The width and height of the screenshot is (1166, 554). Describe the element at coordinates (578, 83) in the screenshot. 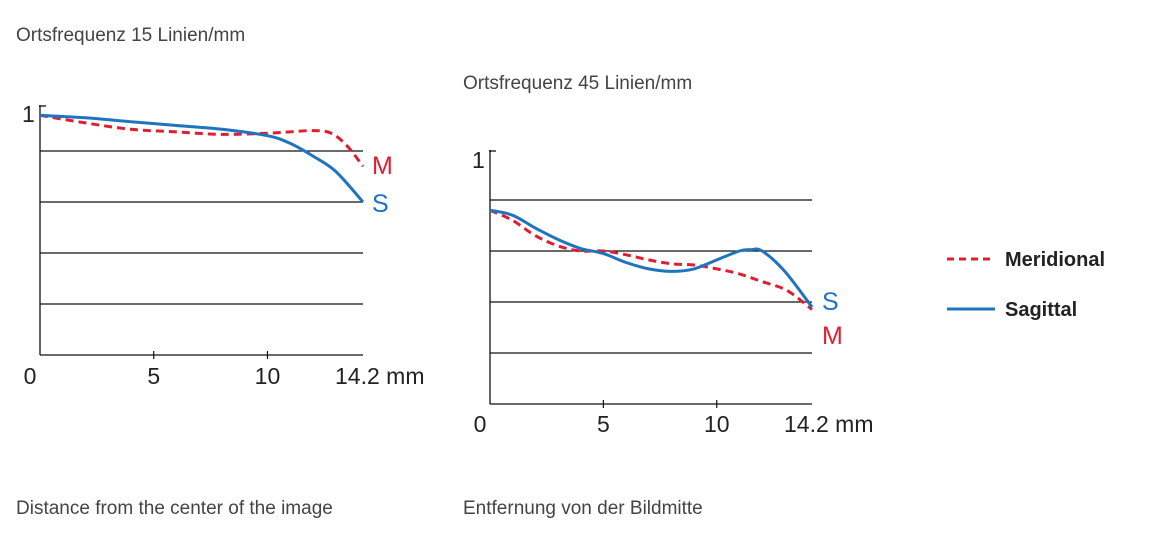

I see `chart2-title: Ortsfrequenz 45 Linien/mm` at that location.